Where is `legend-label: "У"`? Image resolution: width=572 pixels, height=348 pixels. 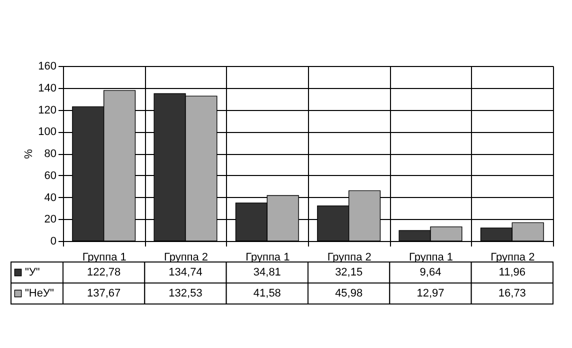
legend-label: "У" is located at coordinates (32, 272).